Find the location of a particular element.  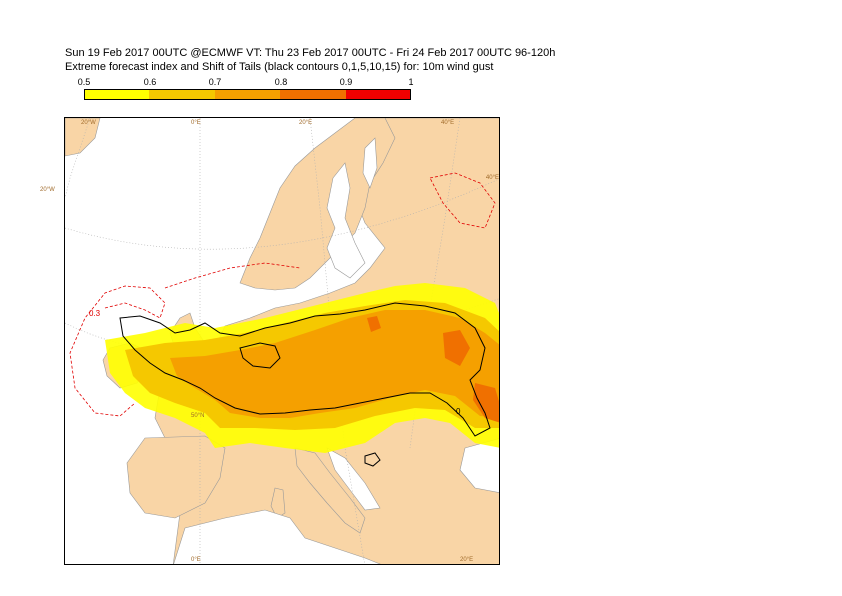

label-lat-50n: 50°N is located at coordinates (198, 416).